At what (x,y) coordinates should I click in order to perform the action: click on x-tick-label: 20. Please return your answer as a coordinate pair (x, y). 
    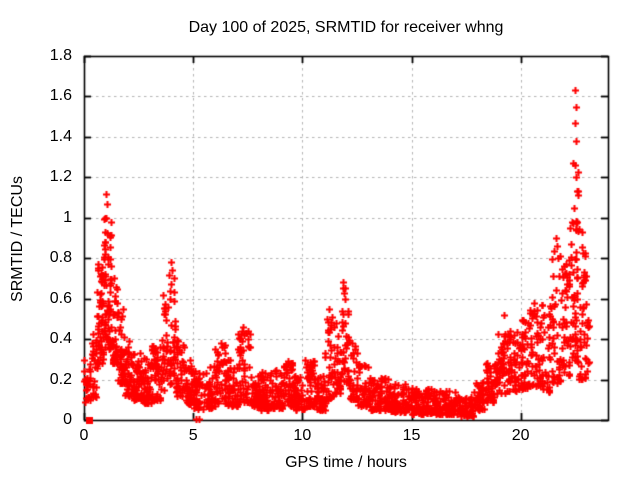
    Looking at the image, I should click on (520, 435).